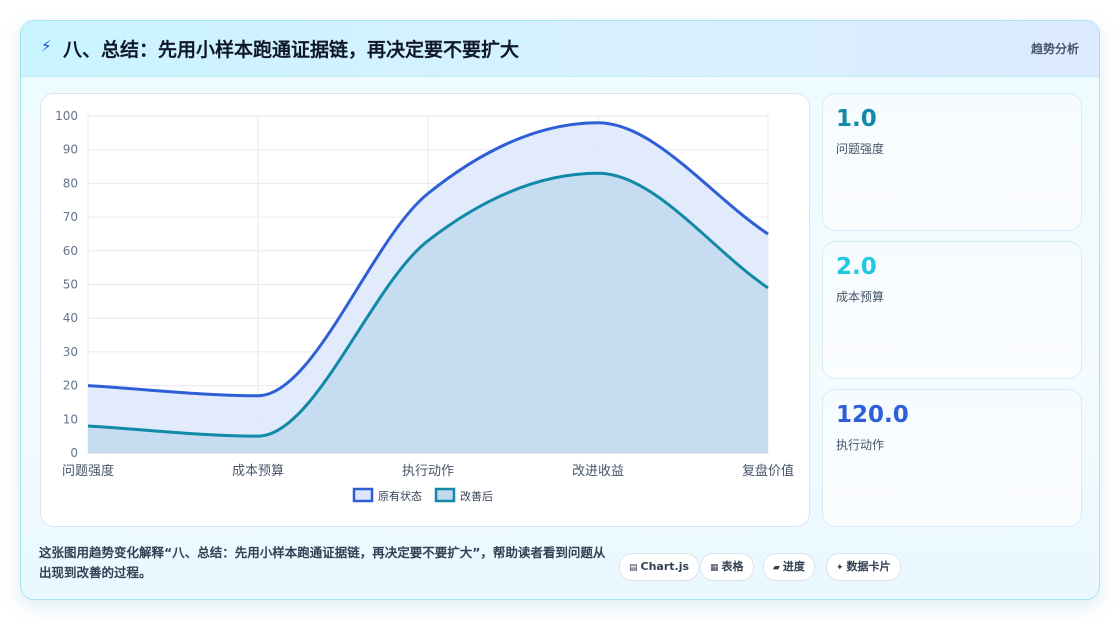  What do you see at coordinates (70, 352) in the screenshot?
I see `y-tick-label: 30` at bounding box center [70, 352].